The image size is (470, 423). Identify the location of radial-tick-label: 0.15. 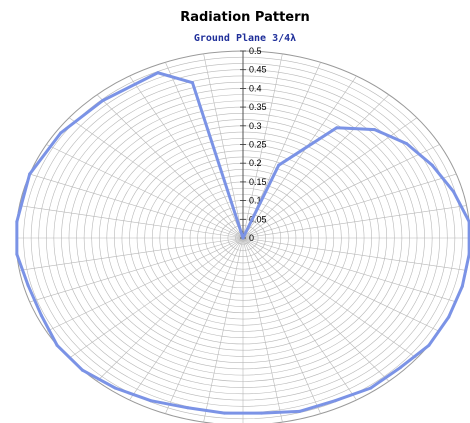
(258, 182).